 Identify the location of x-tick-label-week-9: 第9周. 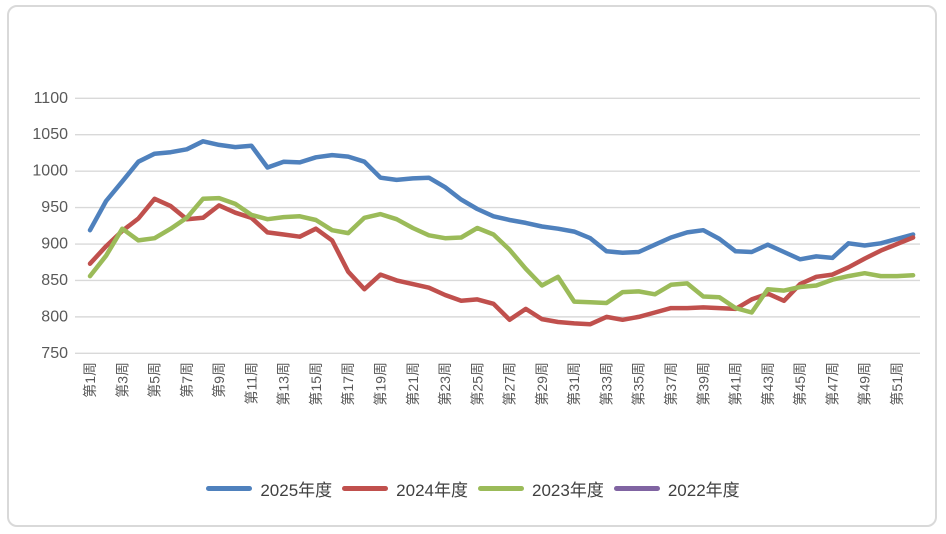
(219, 380).